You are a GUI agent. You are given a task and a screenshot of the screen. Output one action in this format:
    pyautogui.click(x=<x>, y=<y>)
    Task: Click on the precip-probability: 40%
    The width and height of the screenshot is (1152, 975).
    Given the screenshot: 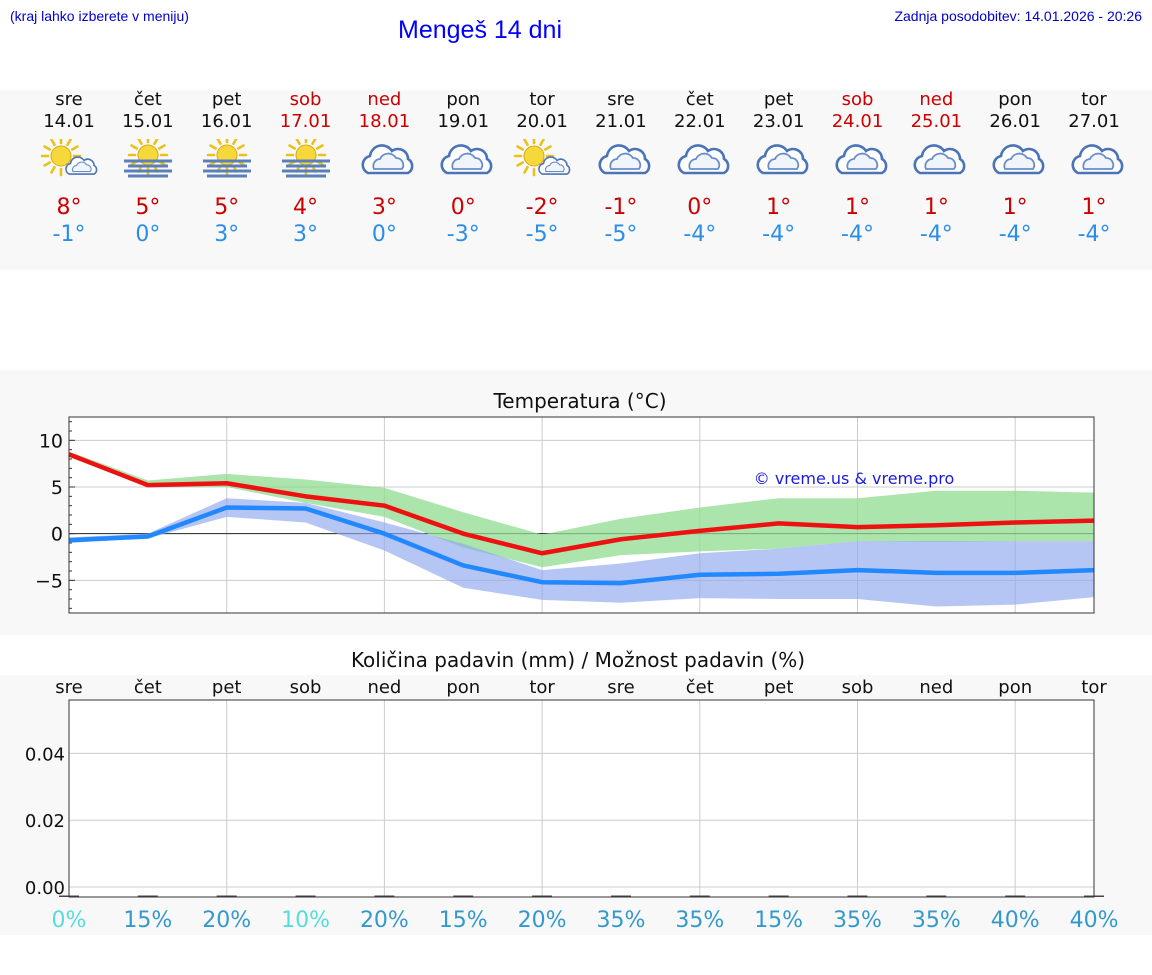 What is the action you would take?
    pyautogui.click(x=1015, y=920)
    